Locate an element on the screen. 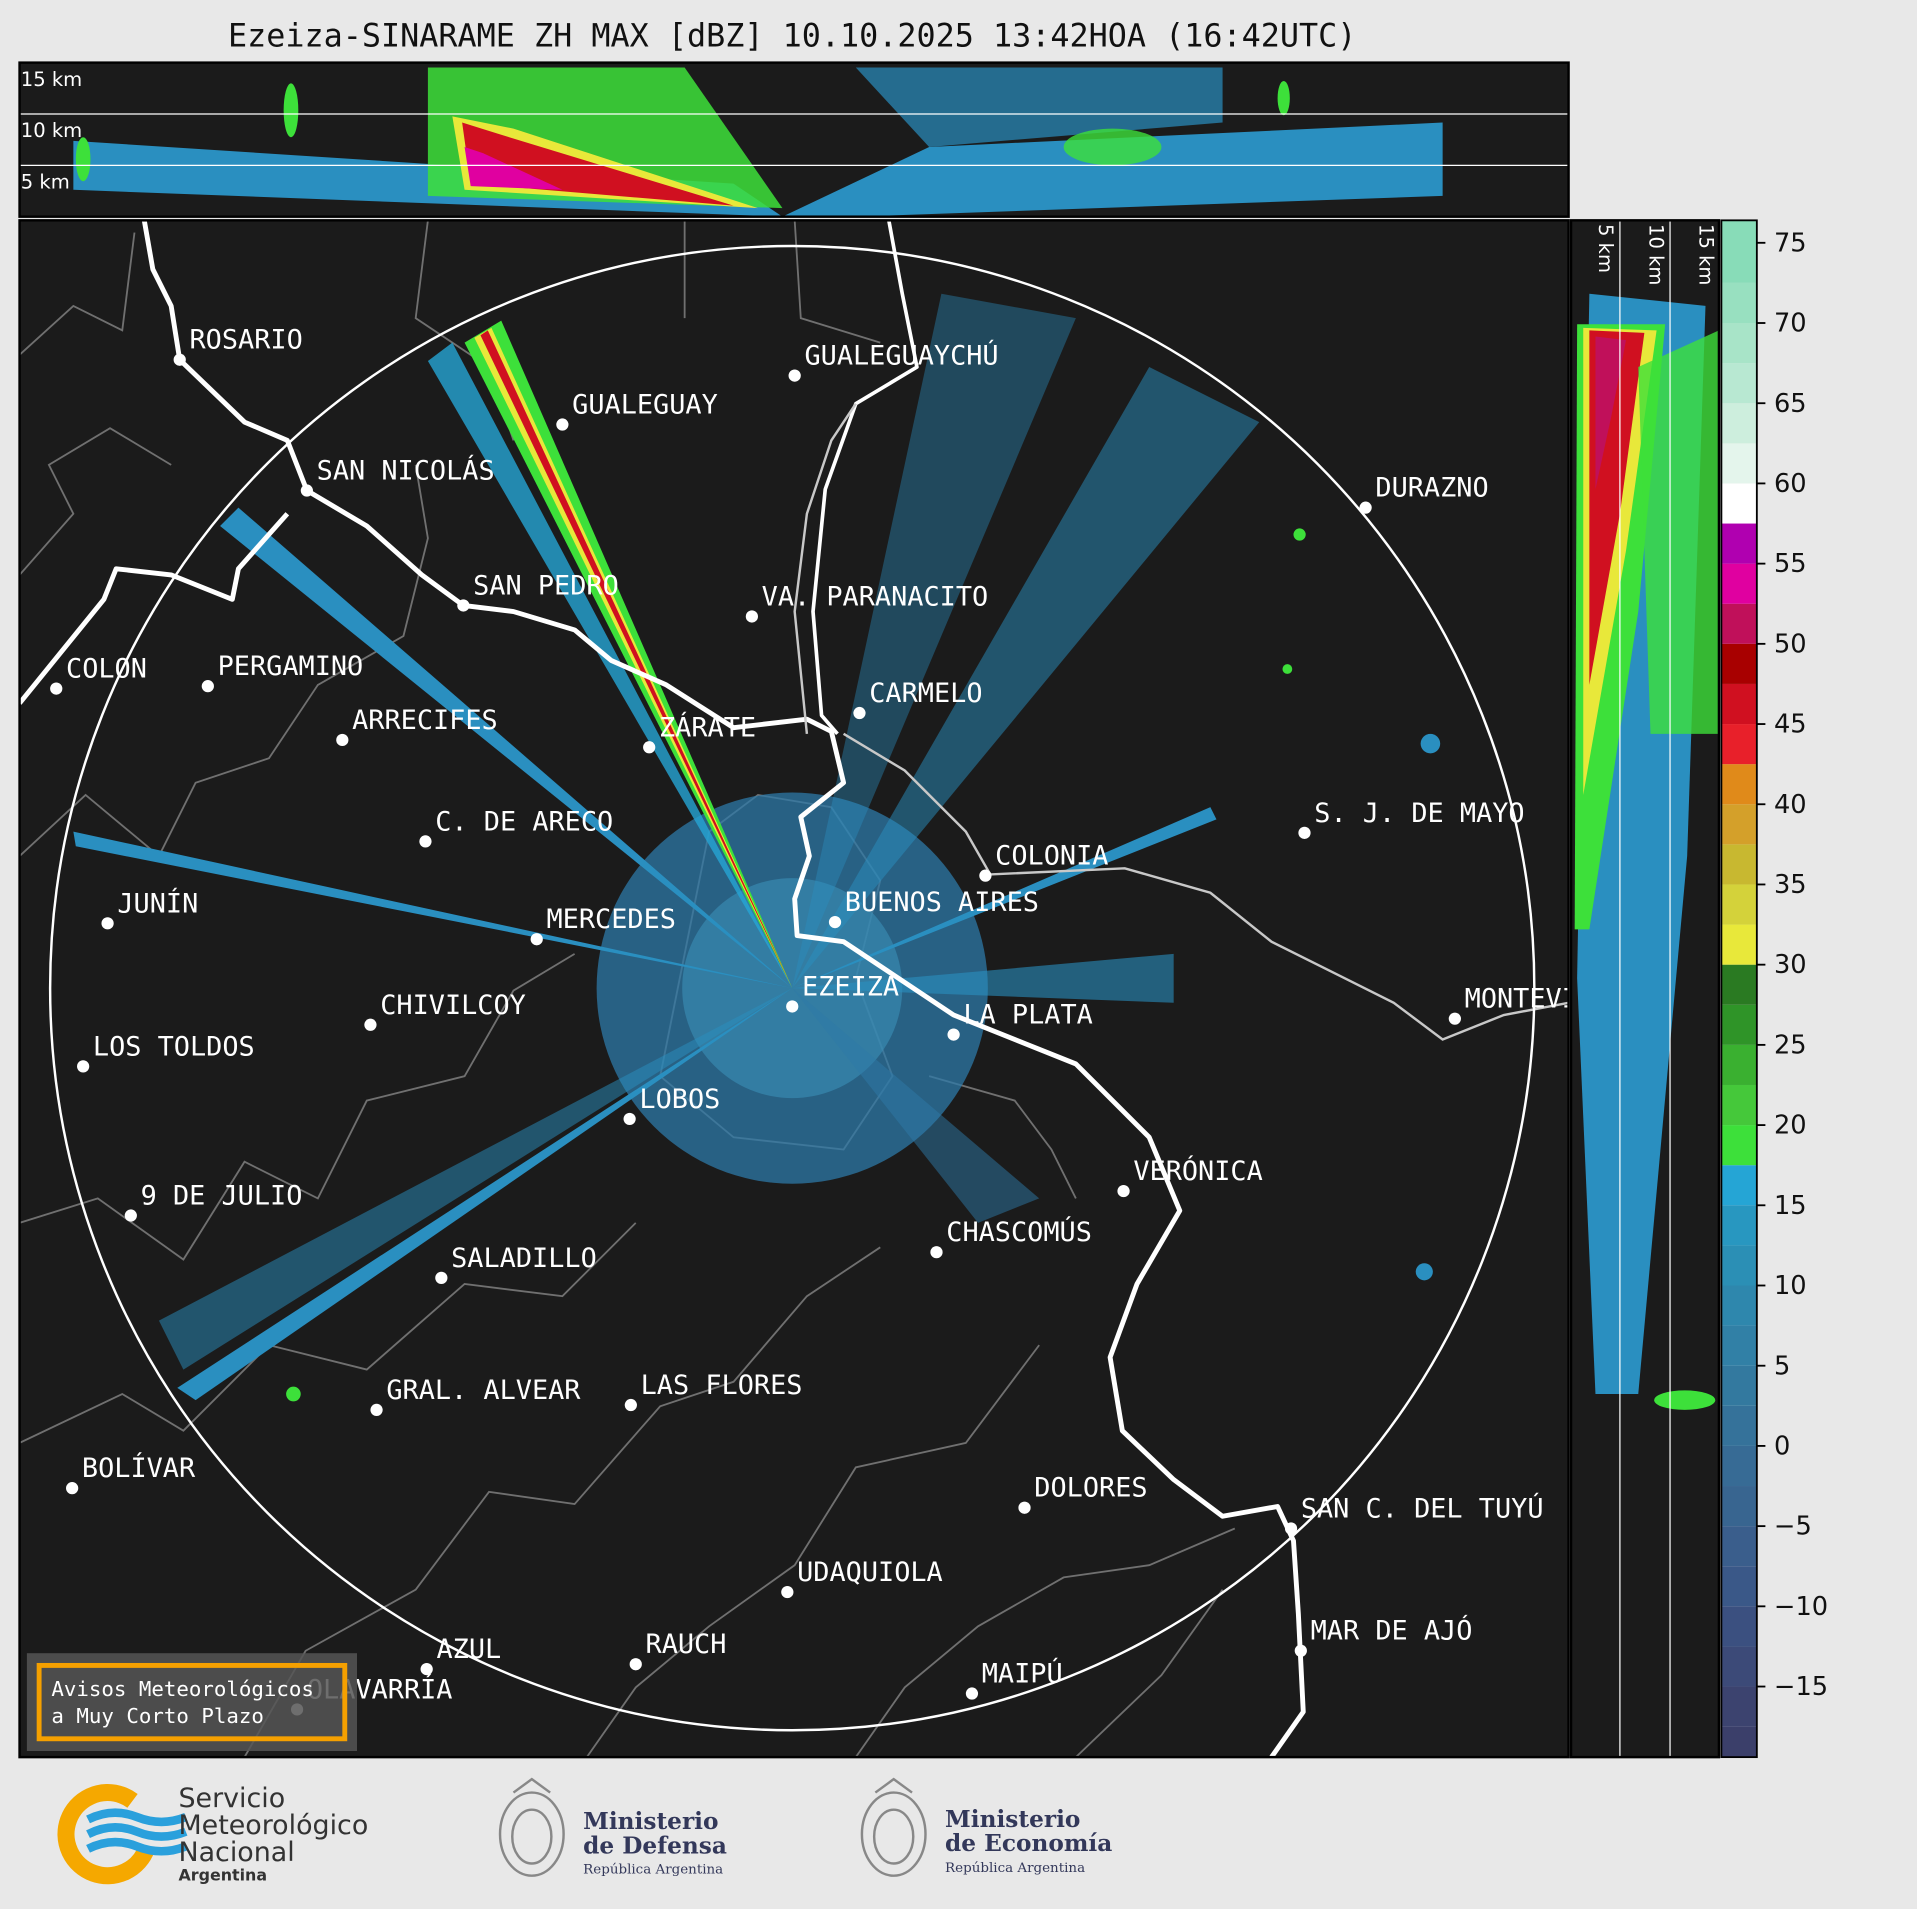  notice-text: Avisos Meteorológicos is located at coordinates (182, 1689).